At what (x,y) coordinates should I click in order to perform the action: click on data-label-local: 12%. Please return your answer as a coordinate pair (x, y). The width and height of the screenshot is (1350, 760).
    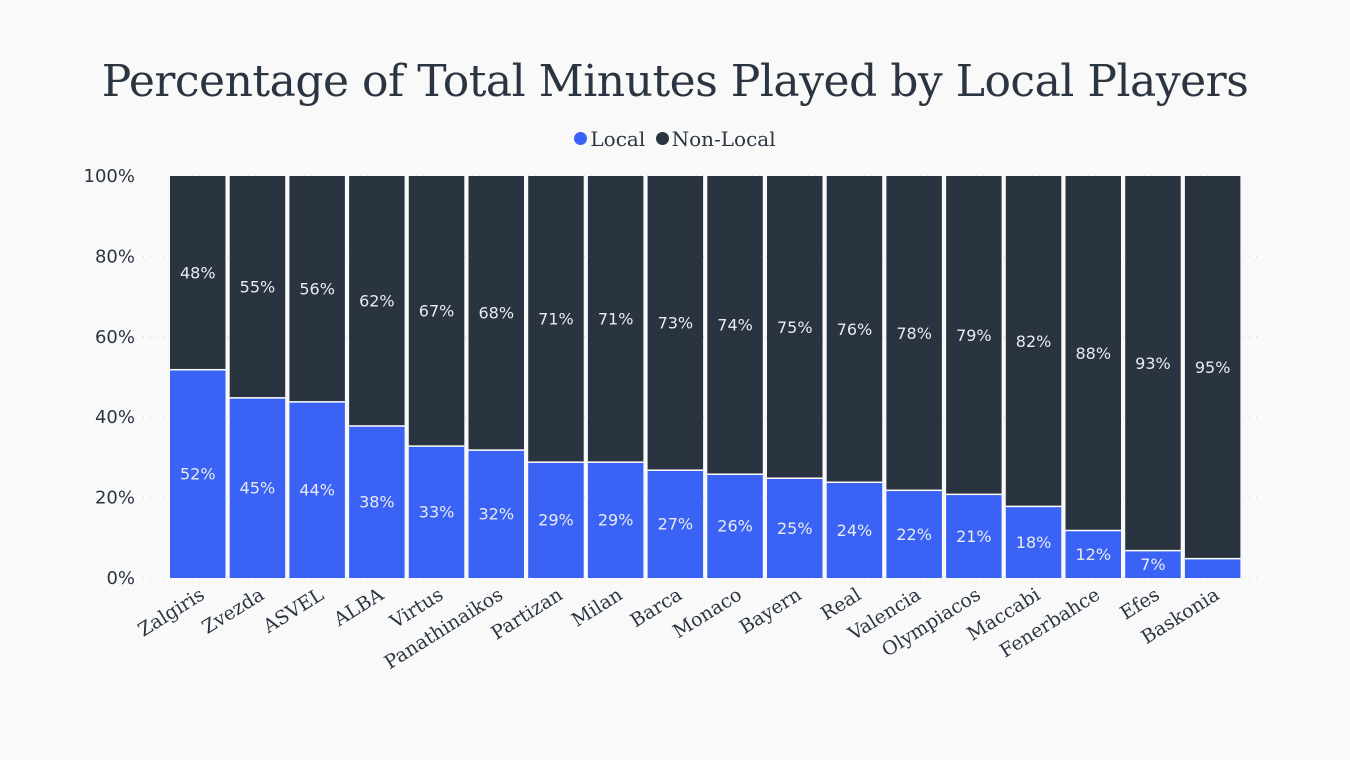
    Looking at the image, I should click on (1093, 554).